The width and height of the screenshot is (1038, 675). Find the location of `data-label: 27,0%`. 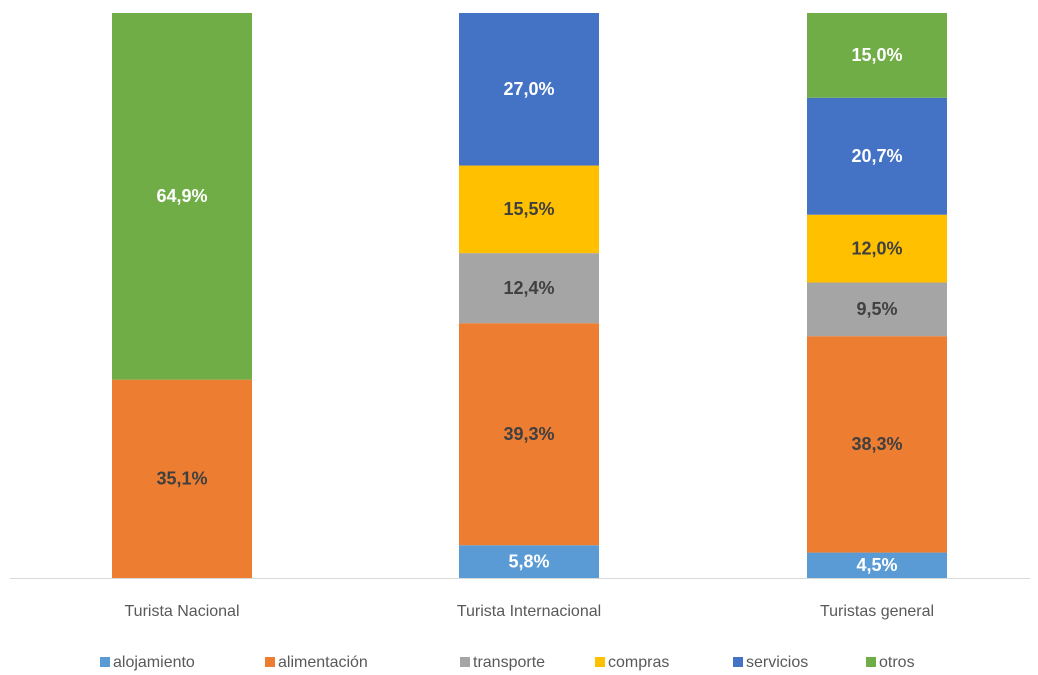

data-label: 27,0% is located at coordinates (528, 89).